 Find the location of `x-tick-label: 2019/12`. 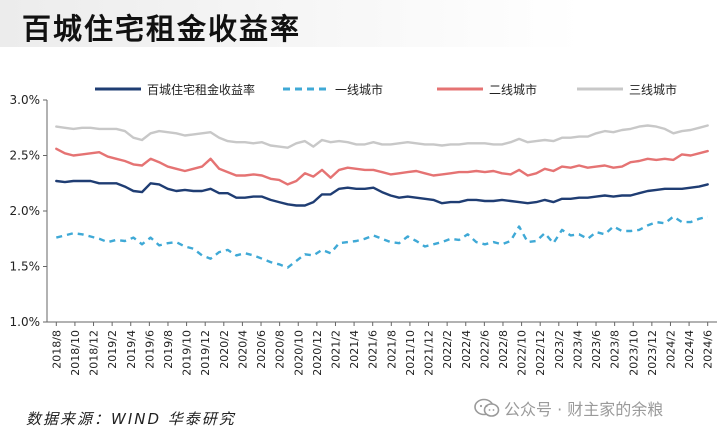

x-tick-label: 2019/12 is located at coordinates (205, 353).